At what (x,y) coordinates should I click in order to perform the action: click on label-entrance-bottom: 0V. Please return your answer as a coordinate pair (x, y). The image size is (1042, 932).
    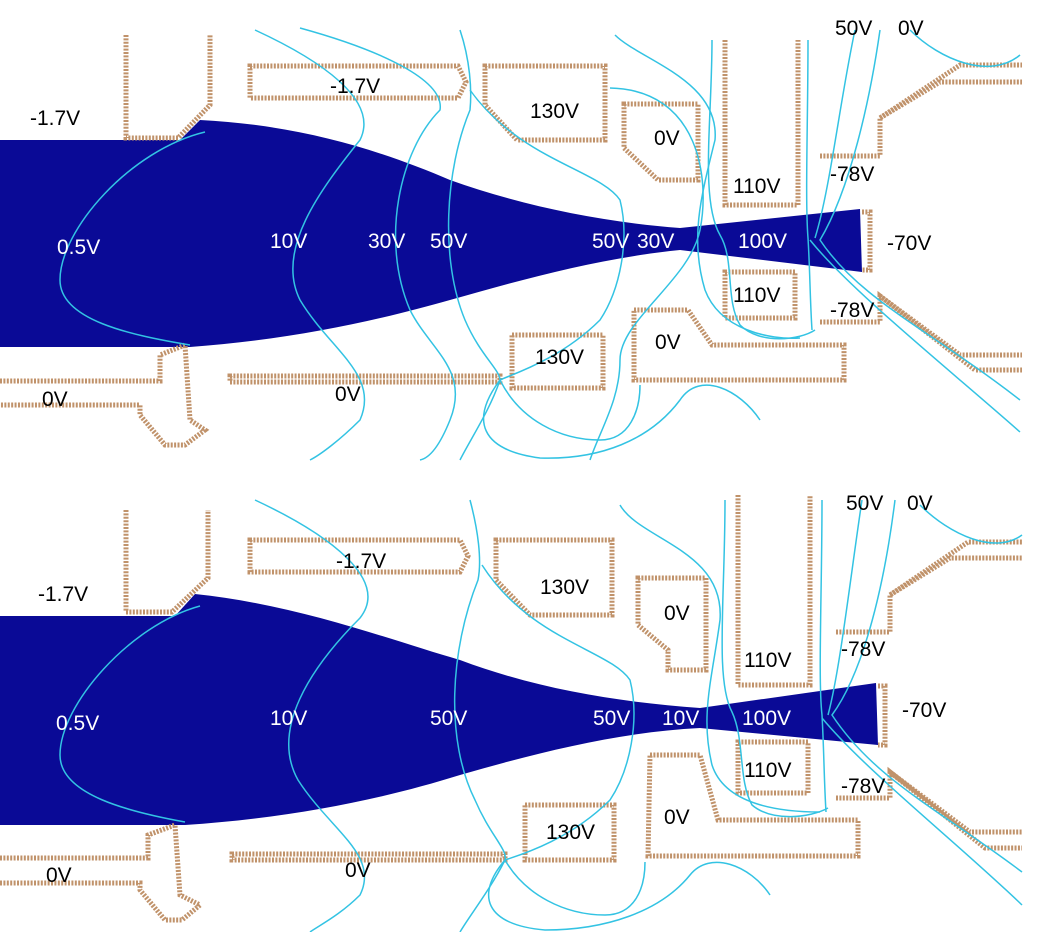
    Looking at the image, I should click on (55, 399).